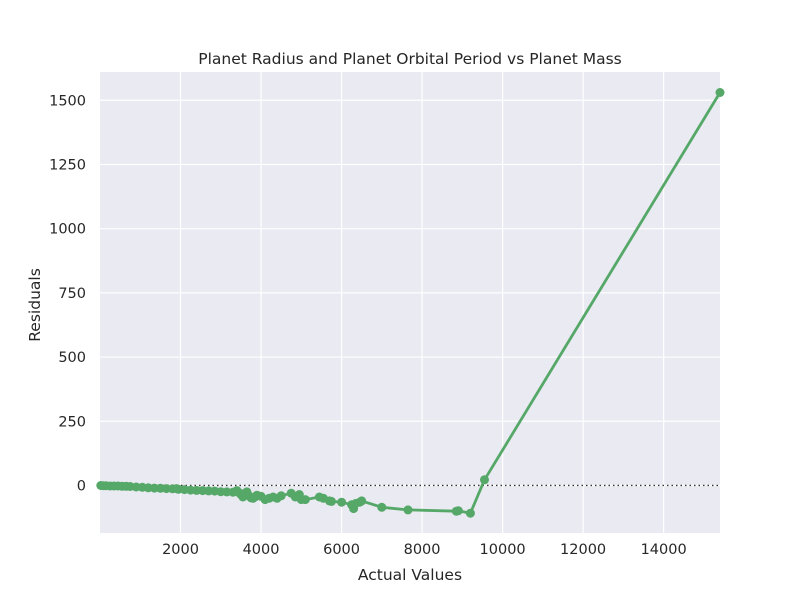 The height and width of the screenshot is (600, 800). Describe the element at coordinates (180, 550) in the screenshot. I see `x-tick-label: 2000` at that location.